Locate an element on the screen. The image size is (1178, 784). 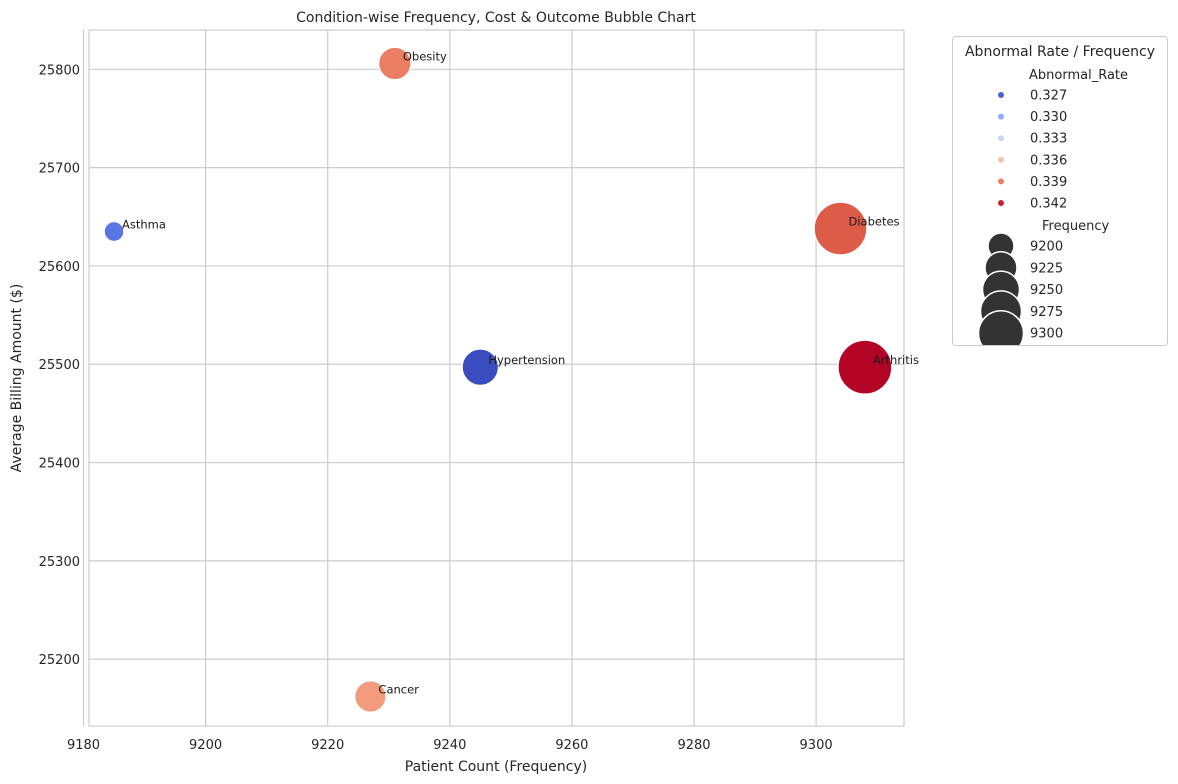
x-tick-label: 9280 is located at coordinates (693, 745).